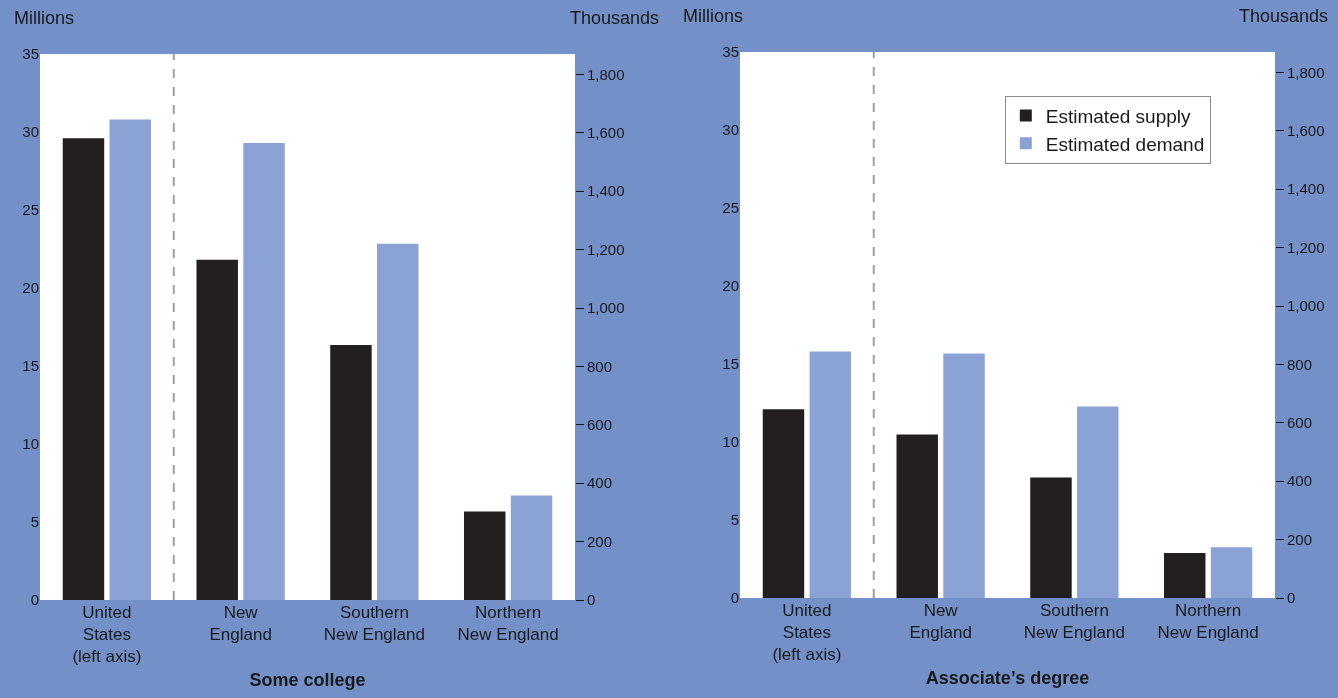 This screenshot has width=1338, height=698. I want to click on legend-label: Estimated demand, so click(1125, 144).